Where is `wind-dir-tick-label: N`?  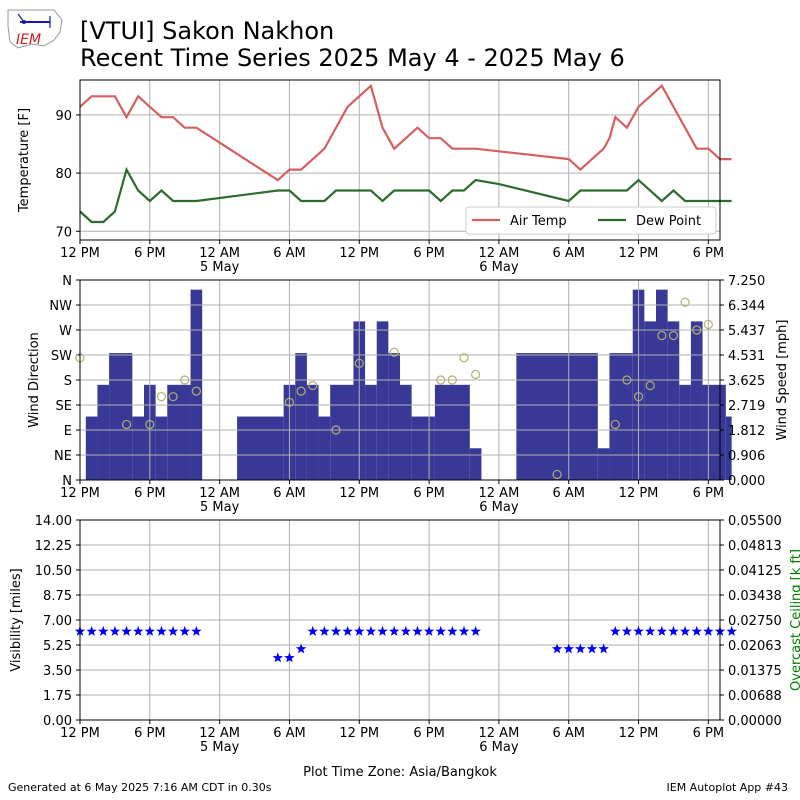
wind-dir-tick-label: N is located at coordinates (67, 481).